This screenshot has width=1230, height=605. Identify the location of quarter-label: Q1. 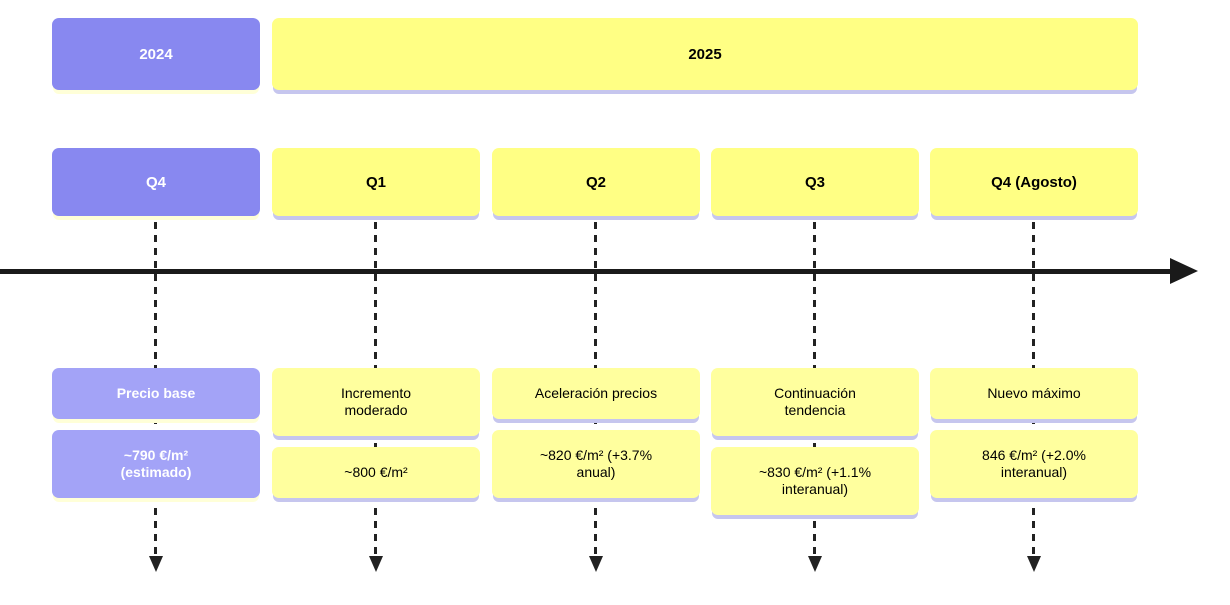
(375, 182).